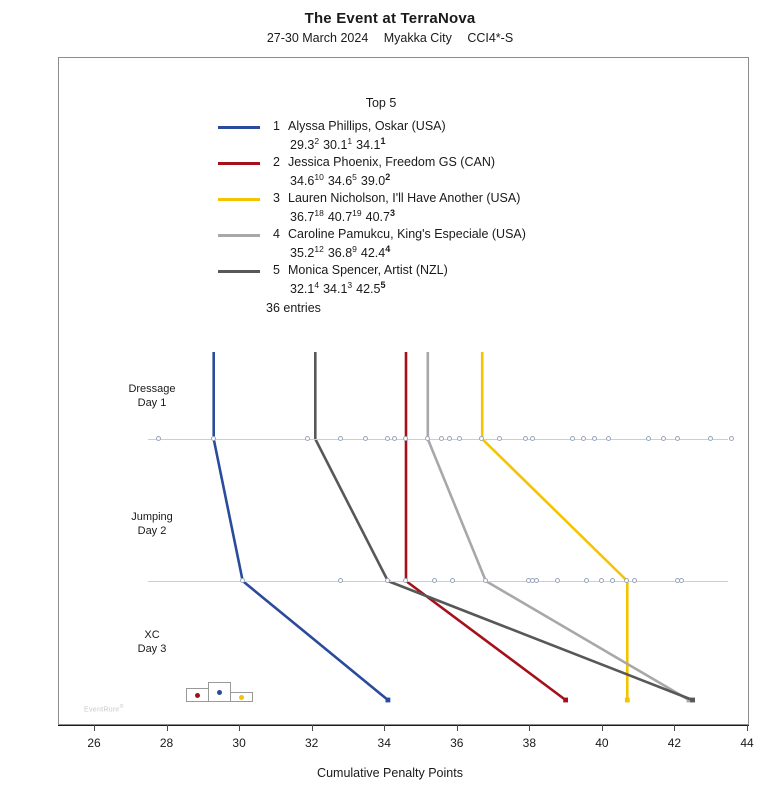  Describe the element at coordinates (152, 642) in the screenshot. I see `phase-label-xc: XC Day 3` at that location.